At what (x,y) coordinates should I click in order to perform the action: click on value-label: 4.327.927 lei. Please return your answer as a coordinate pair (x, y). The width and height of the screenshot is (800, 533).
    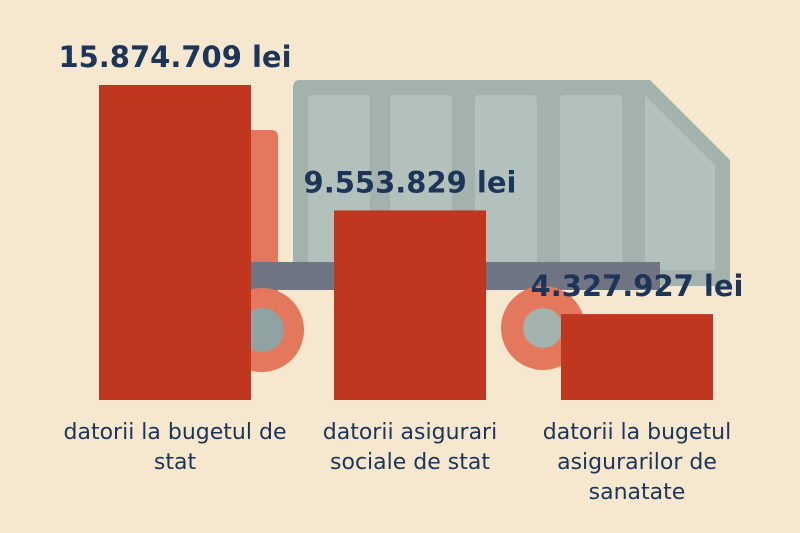
    Looking at the image, I should click on (637, 286).